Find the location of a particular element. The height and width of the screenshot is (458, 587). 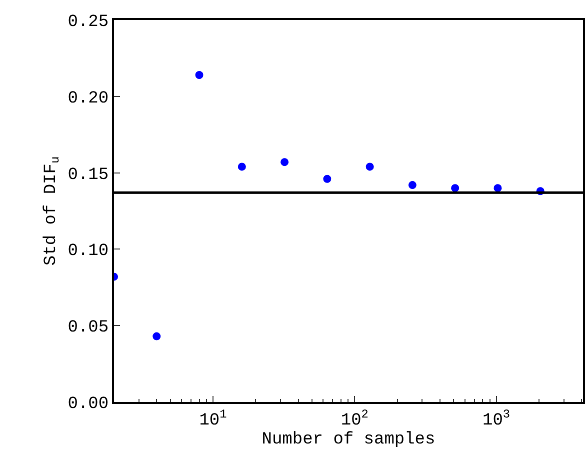

y-tick-label: 0.10 is located at coordinates (88, 252).